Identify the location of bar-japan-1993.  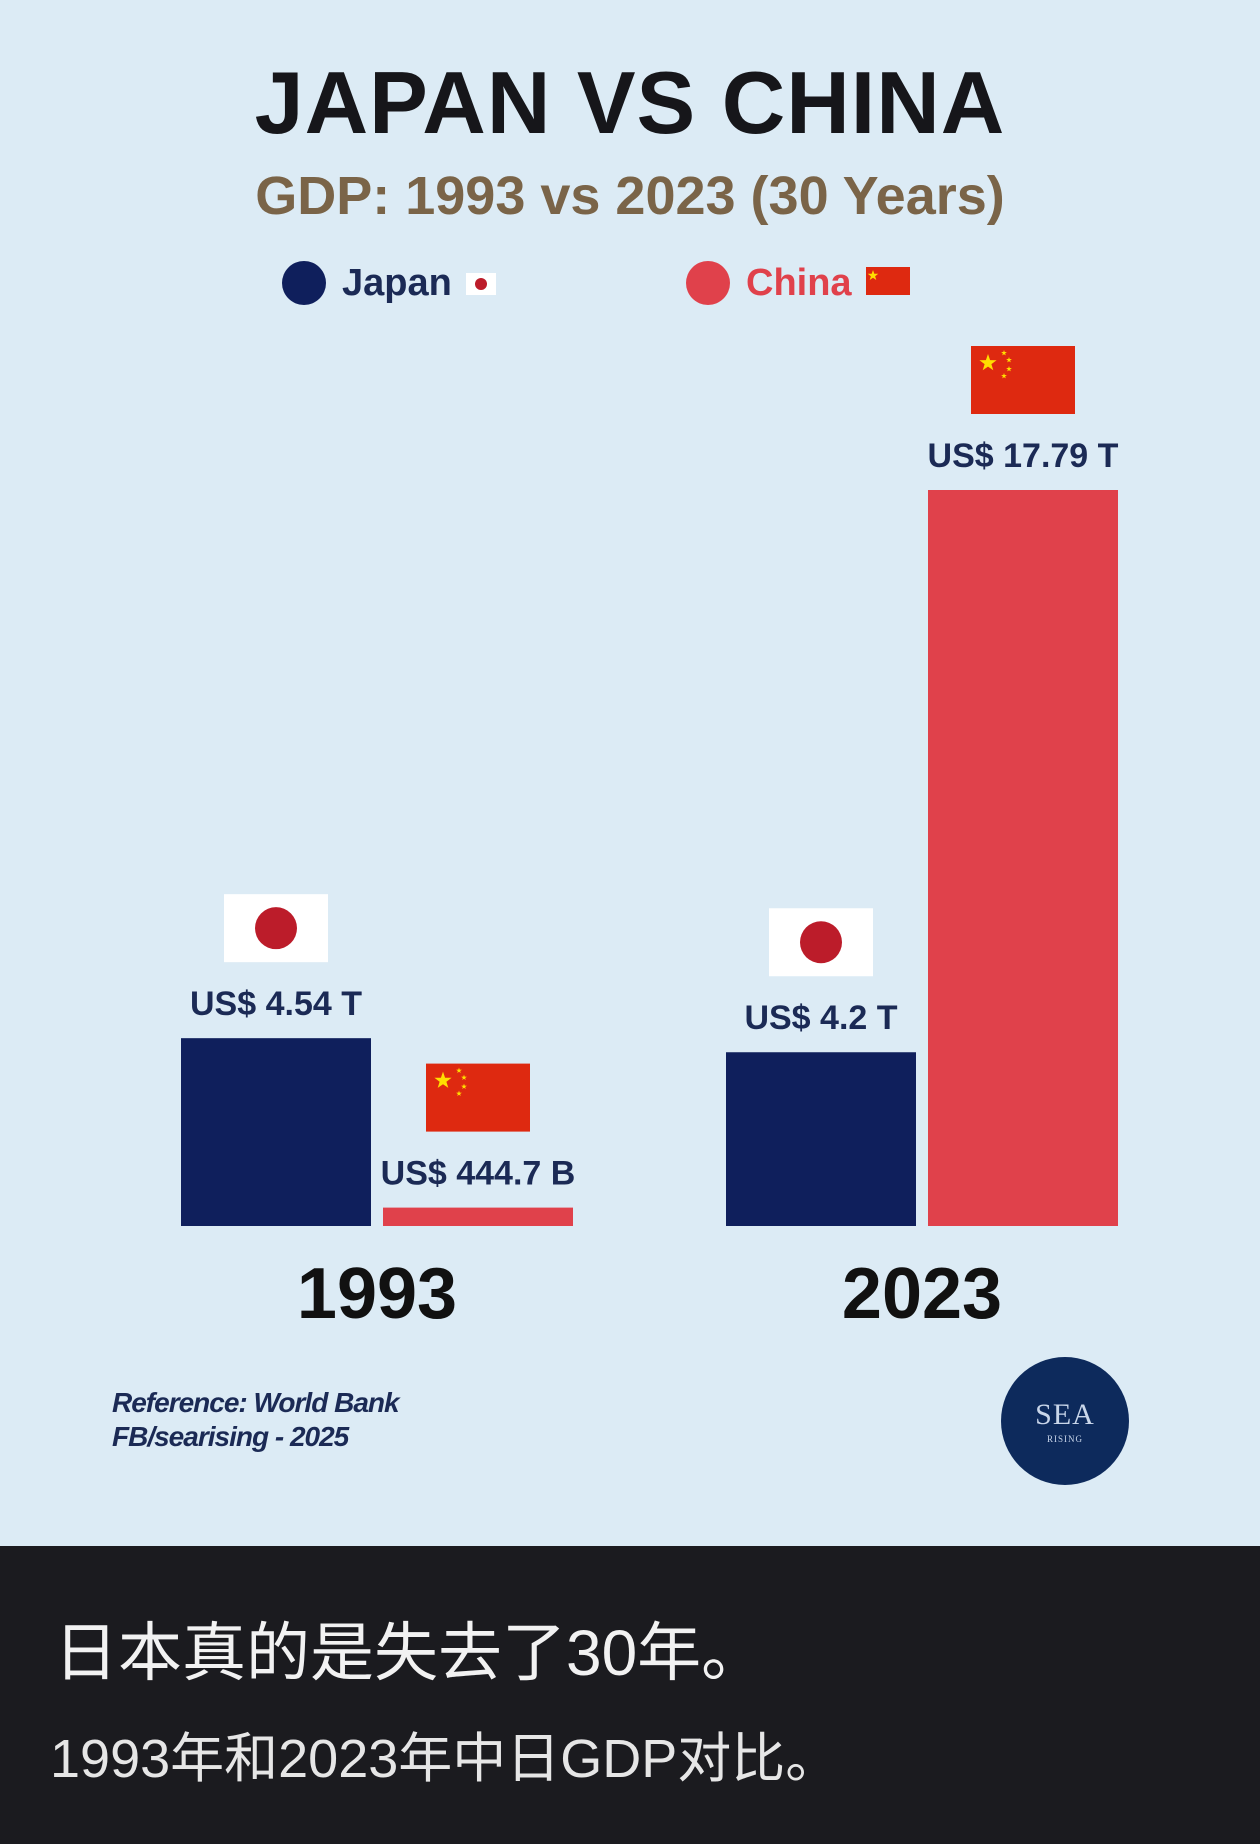
(276, 1132).